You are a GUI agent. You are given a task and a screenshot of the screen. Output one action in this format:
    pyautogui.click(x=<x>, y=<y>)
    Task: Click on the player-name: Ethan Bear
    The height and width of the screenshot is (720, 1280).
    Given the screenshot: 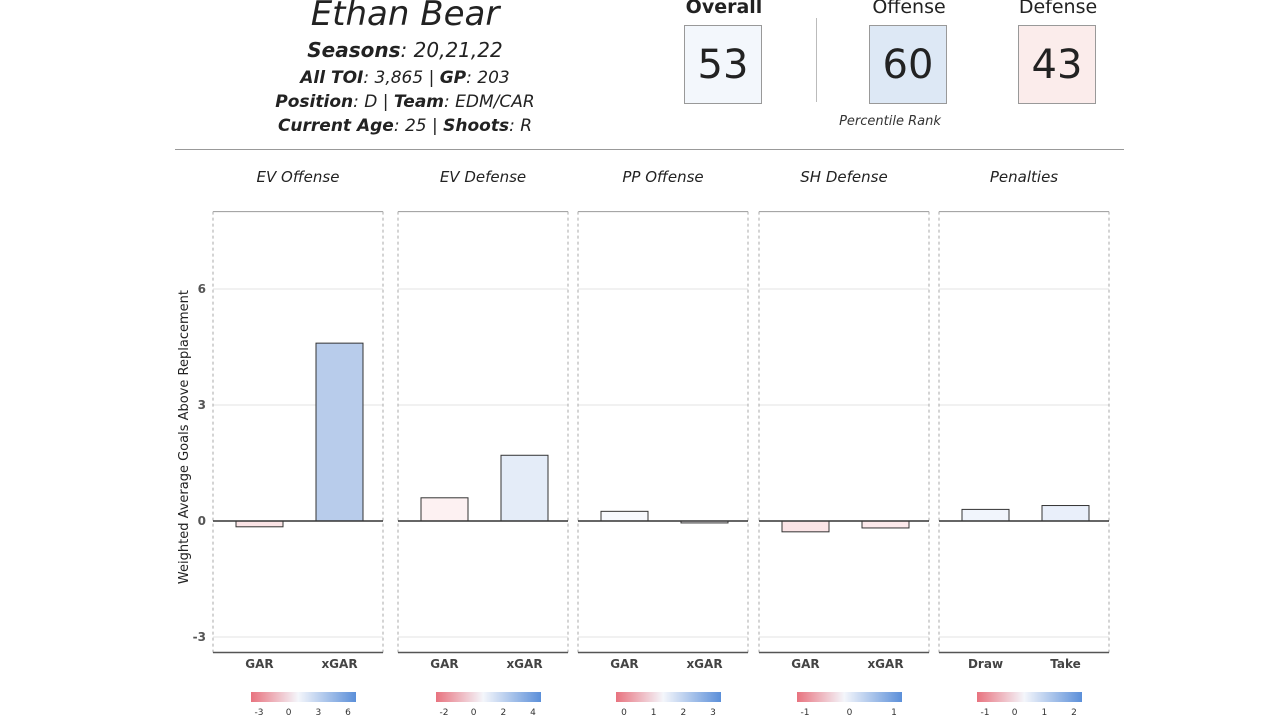 What is the action you would take?
    pyautogui.click(x=405, y=17)
    